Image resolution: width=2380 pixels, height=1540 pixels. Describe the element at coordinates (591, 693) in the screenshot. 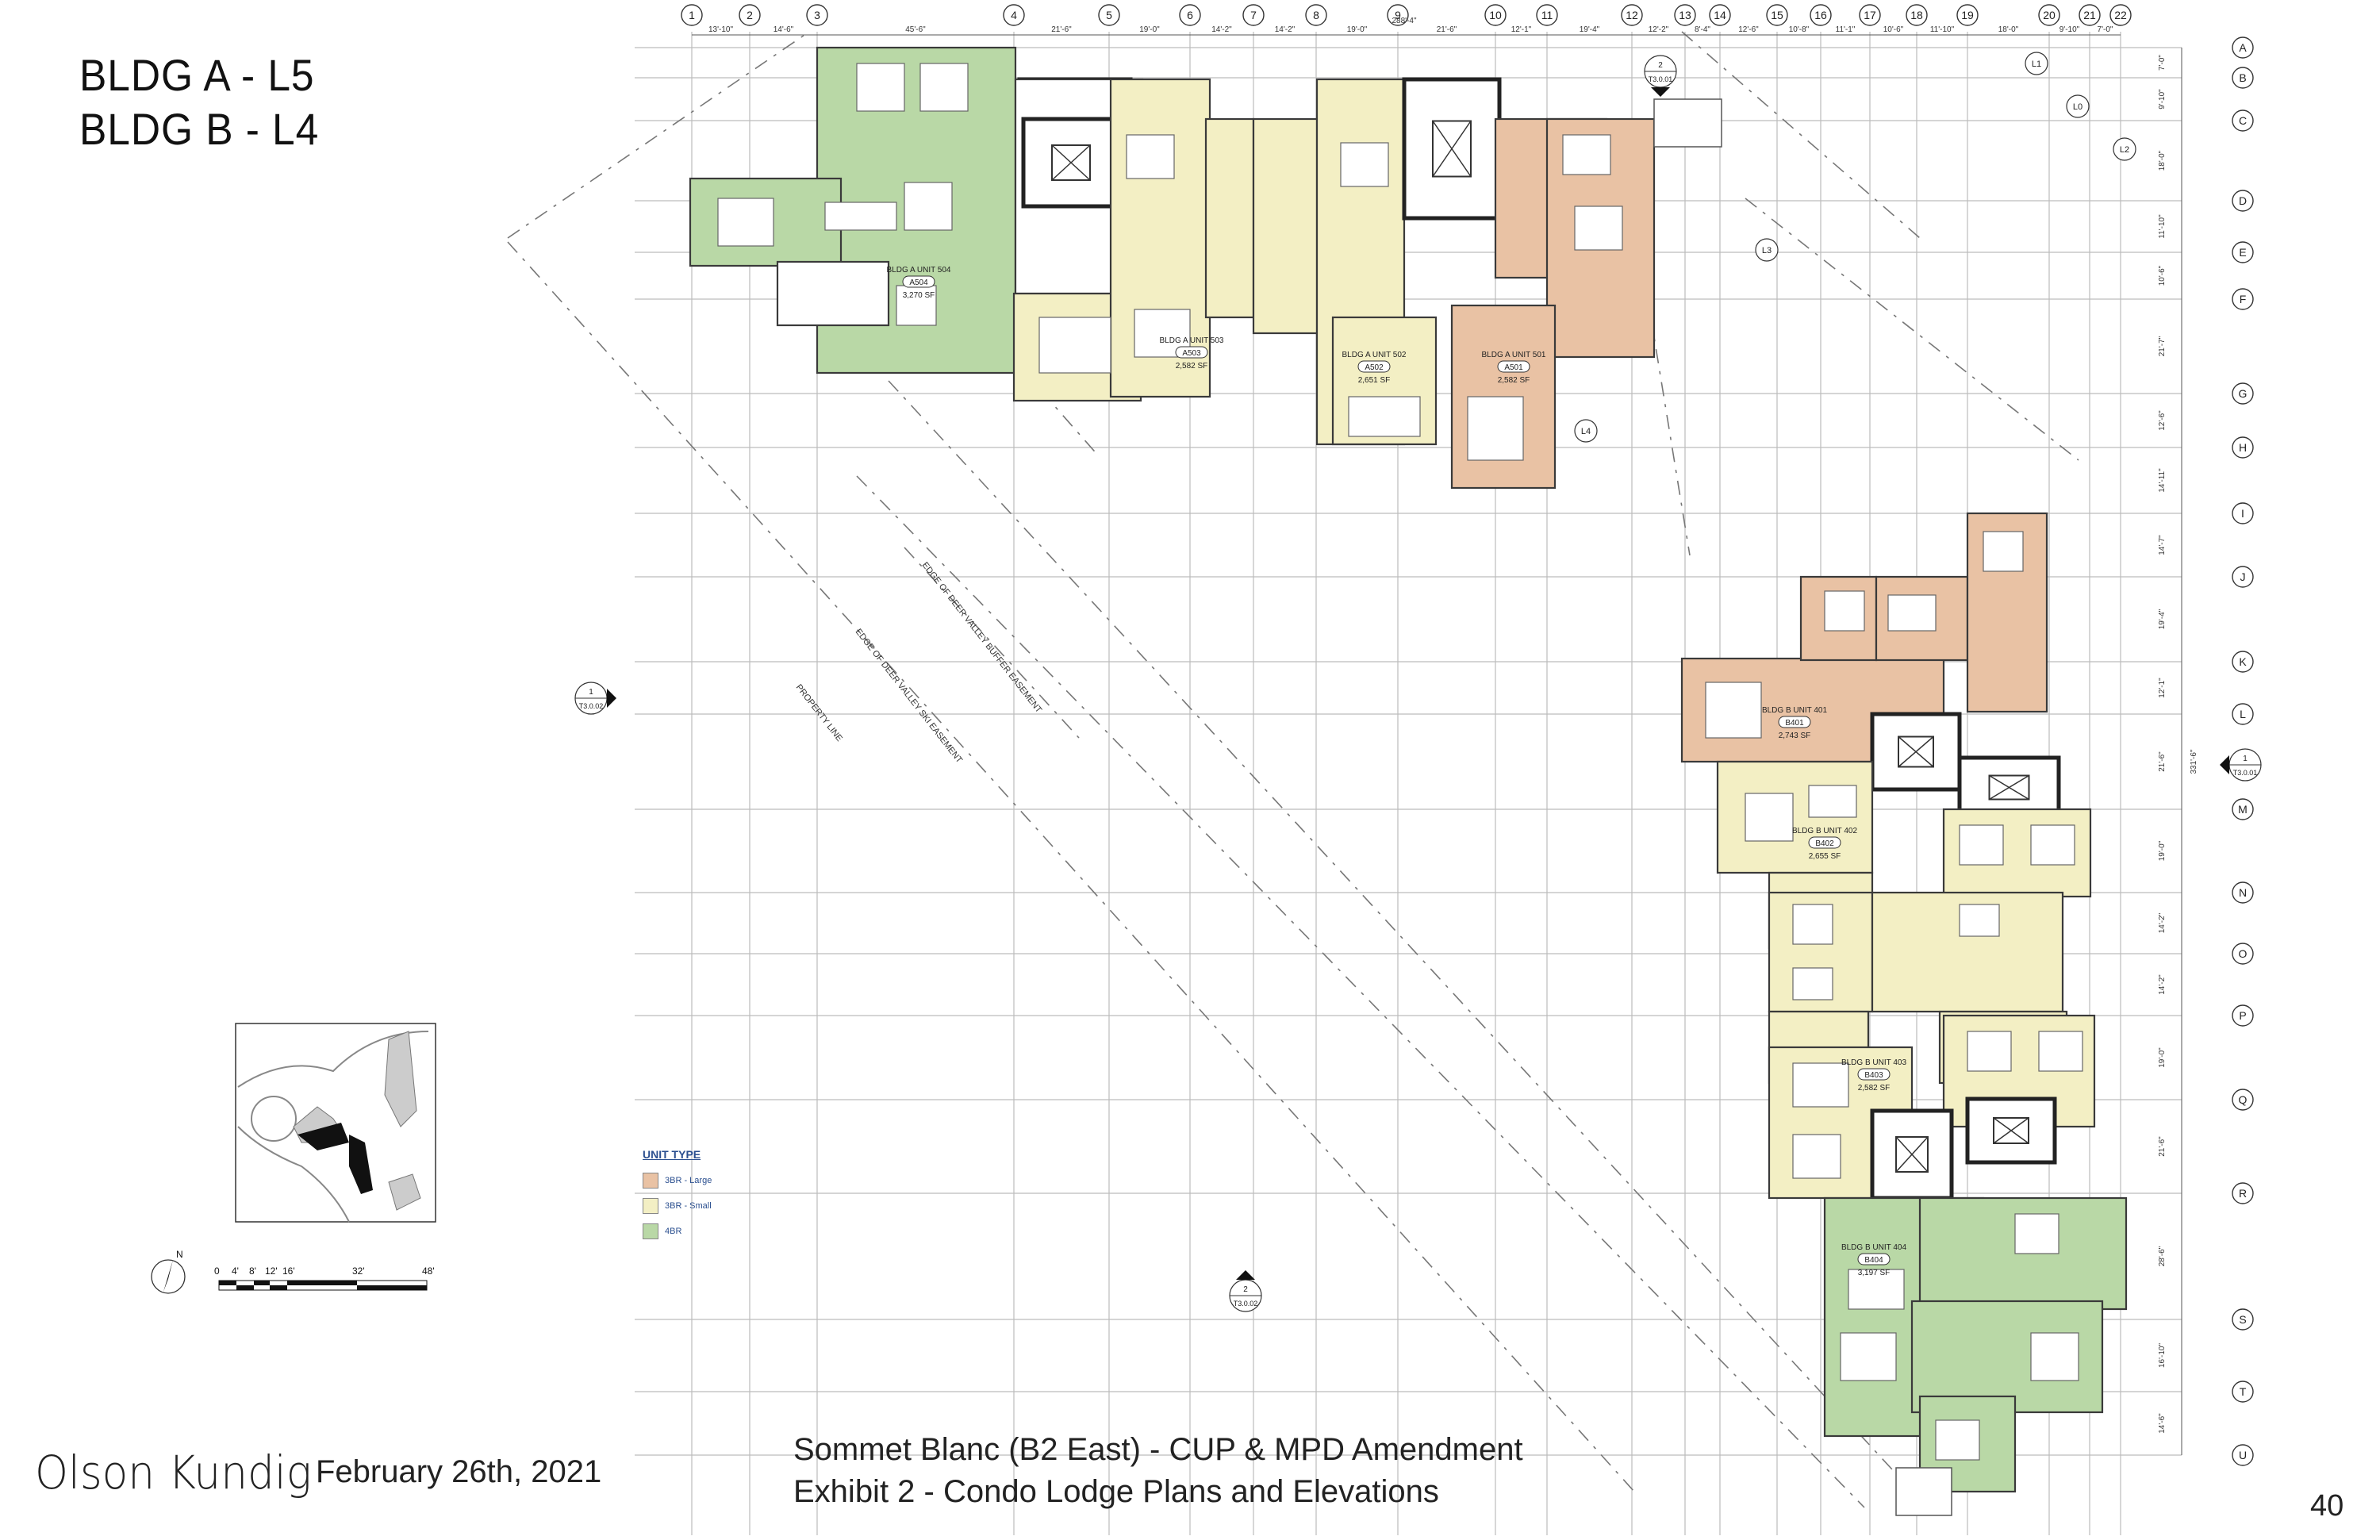

I see `section-number: 1` at that location.